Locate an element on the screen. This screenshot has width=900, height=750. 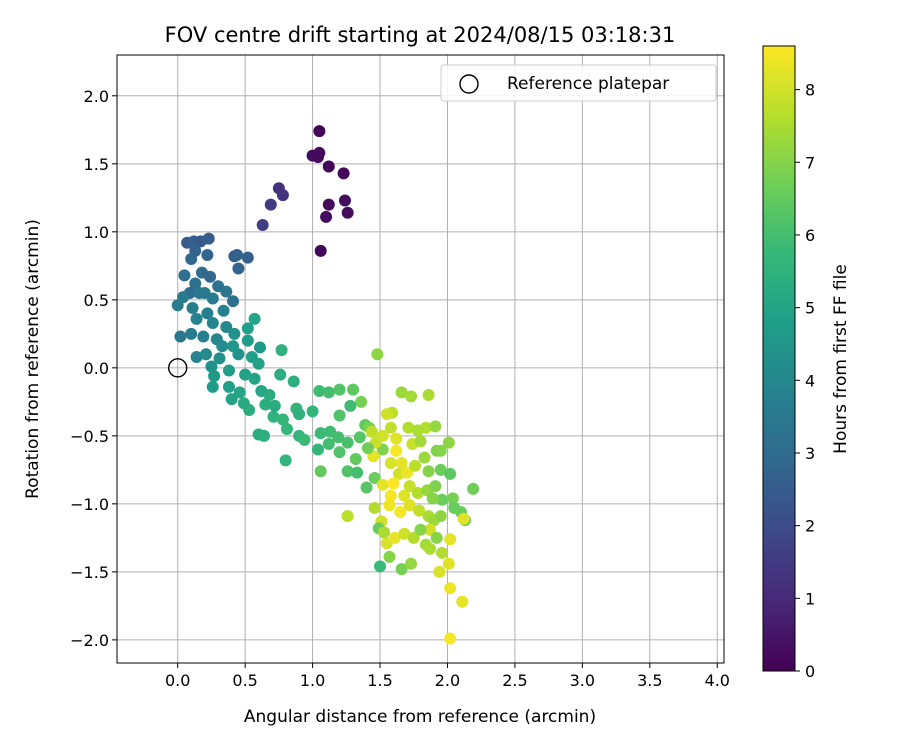
colorbar-tick-label: 3 is located at coordinates (810, 453).